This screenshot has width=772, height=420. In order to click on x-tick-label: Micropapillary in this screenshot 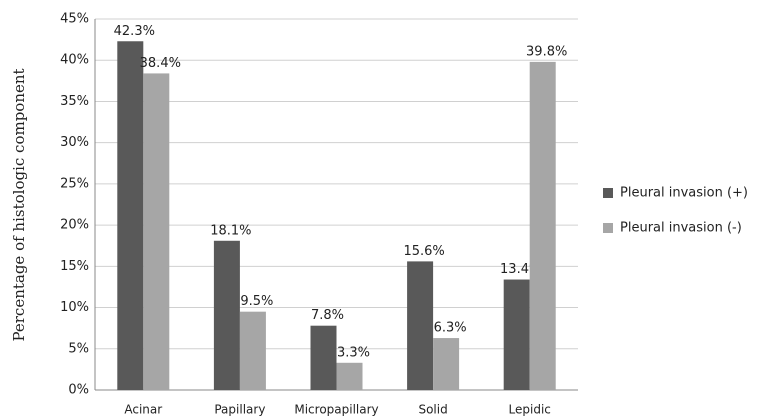, I will do `click(336, 410)`.